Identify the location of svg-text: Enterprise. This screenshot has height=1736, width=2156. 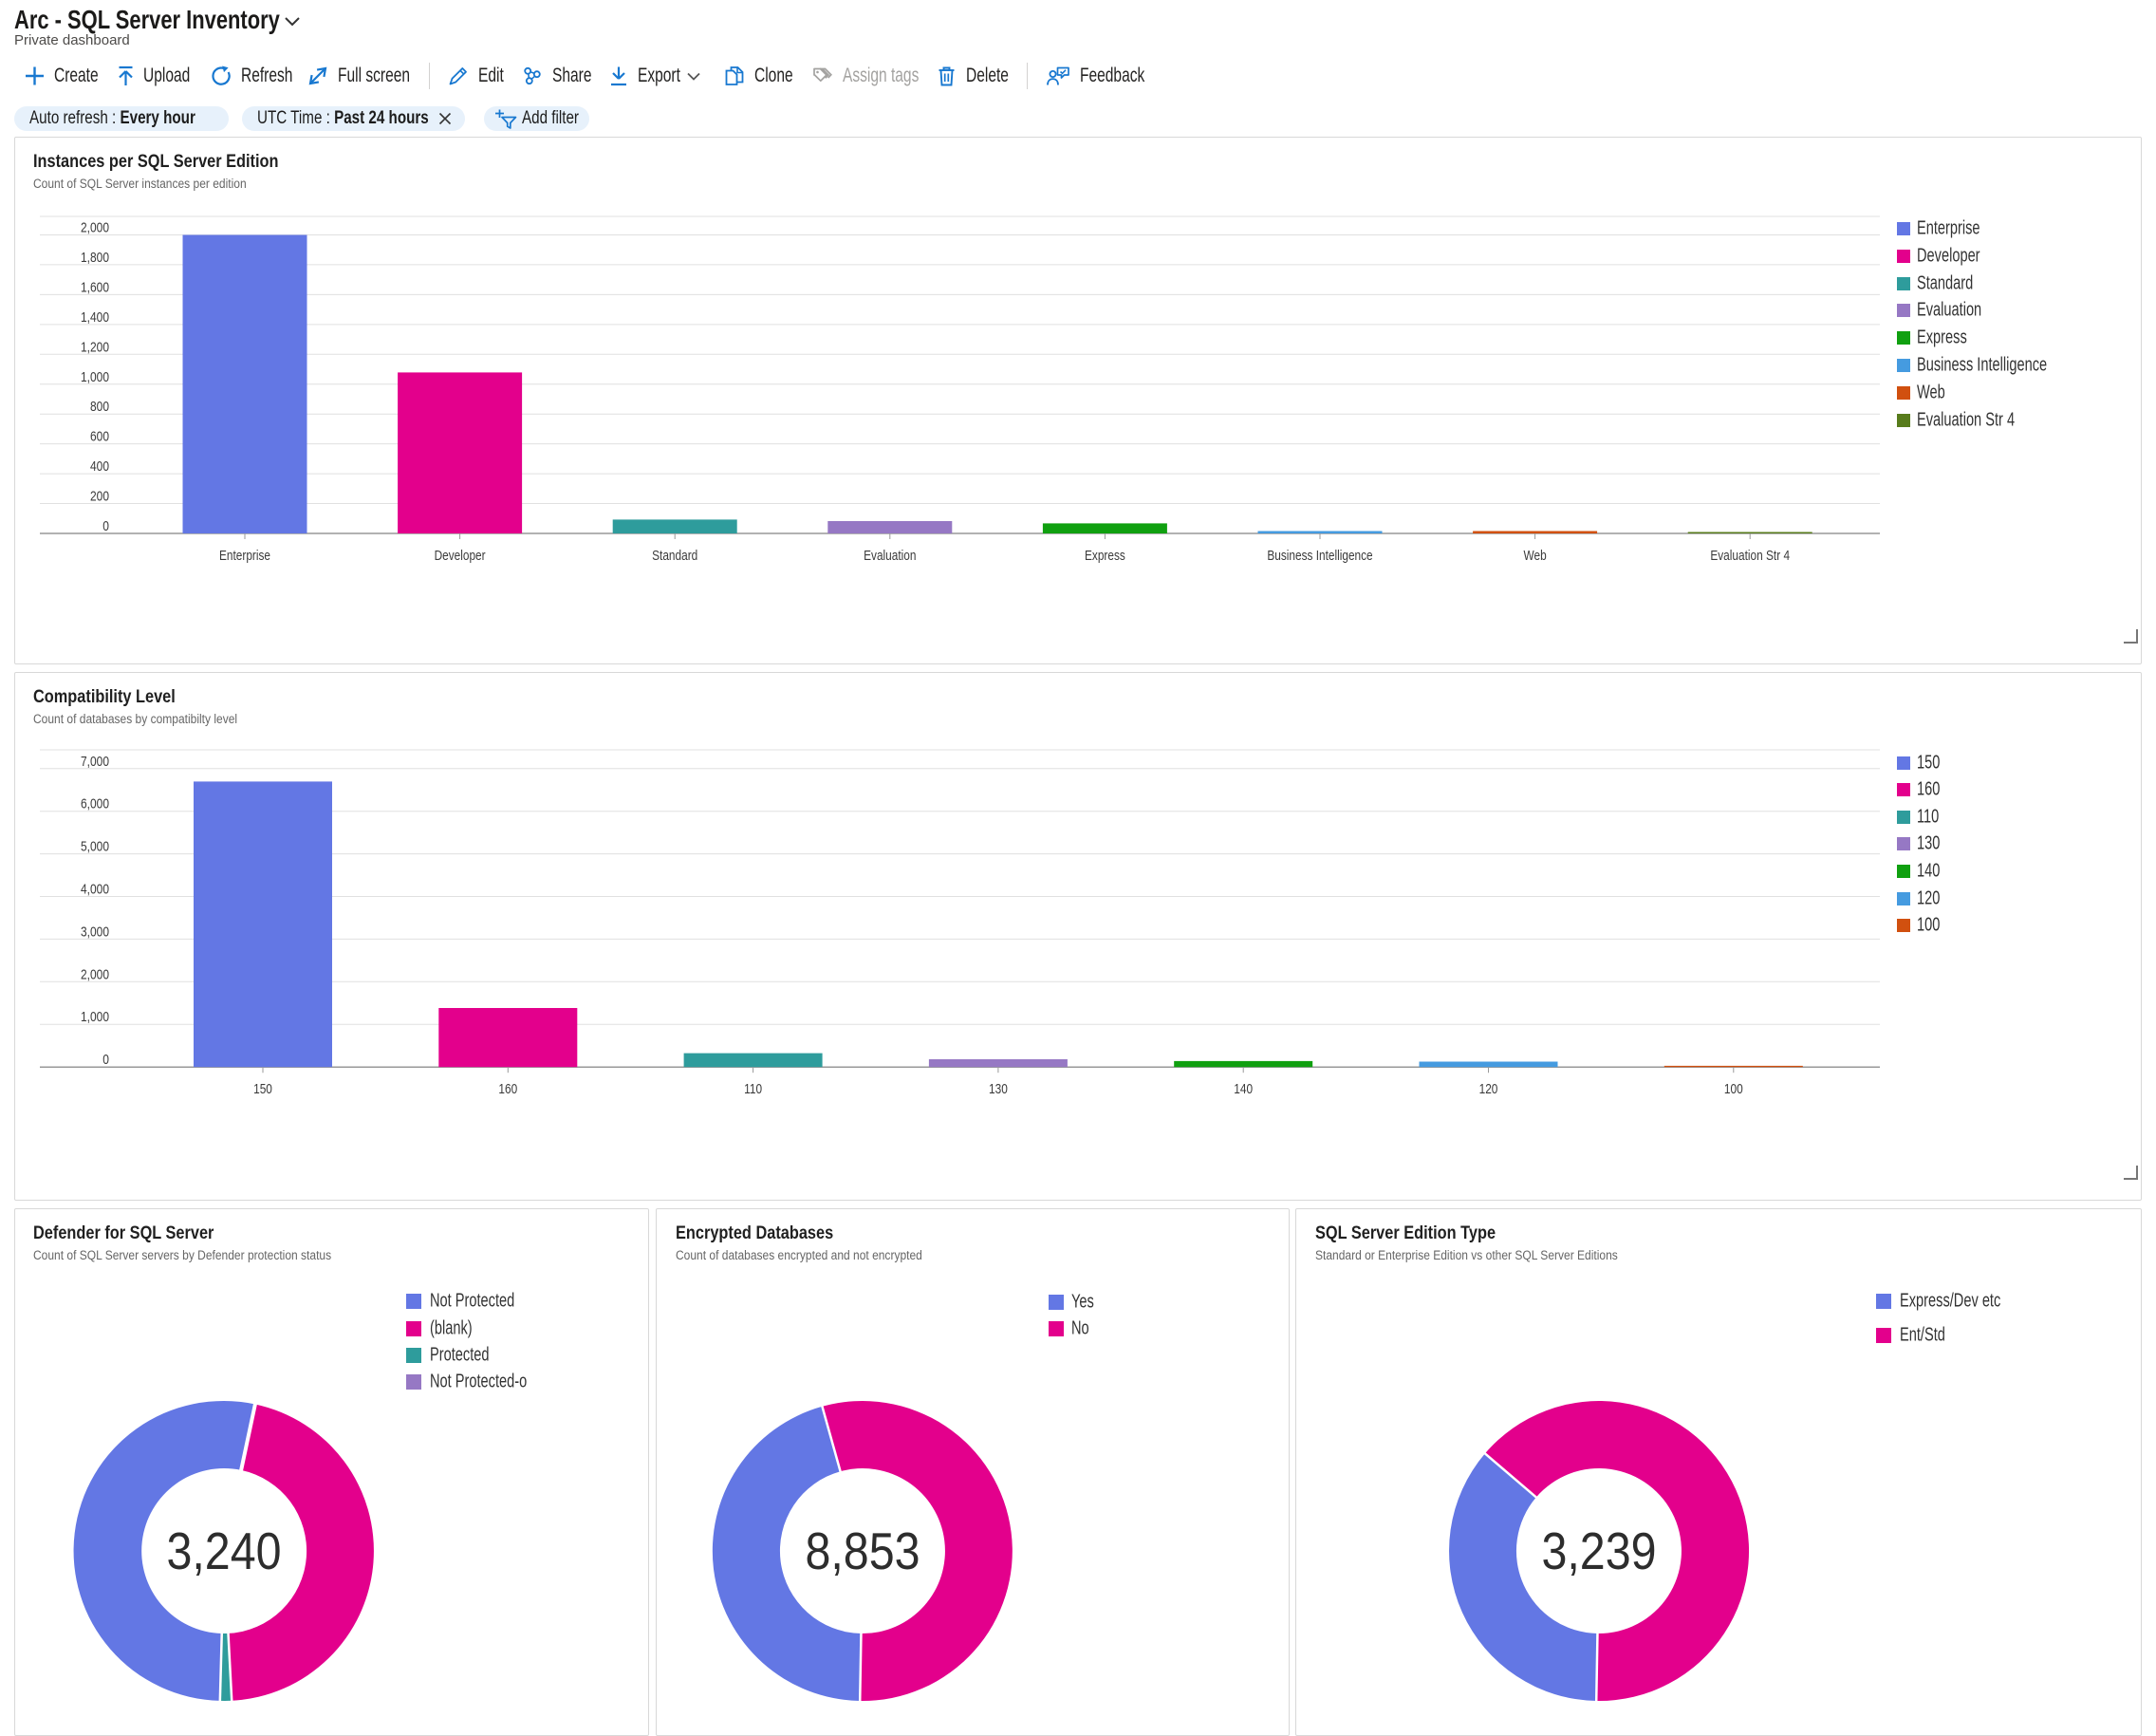
(244, 556).